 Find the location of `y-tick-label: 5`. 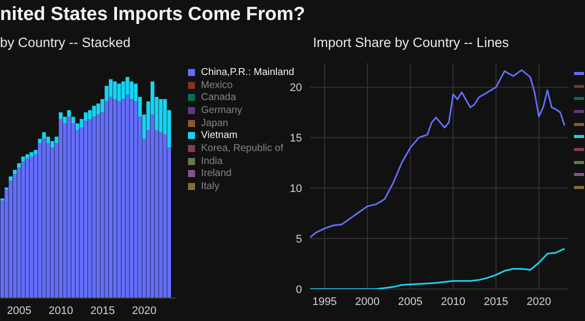

y-tick-label: 5 is located at coordinates (299, 239).